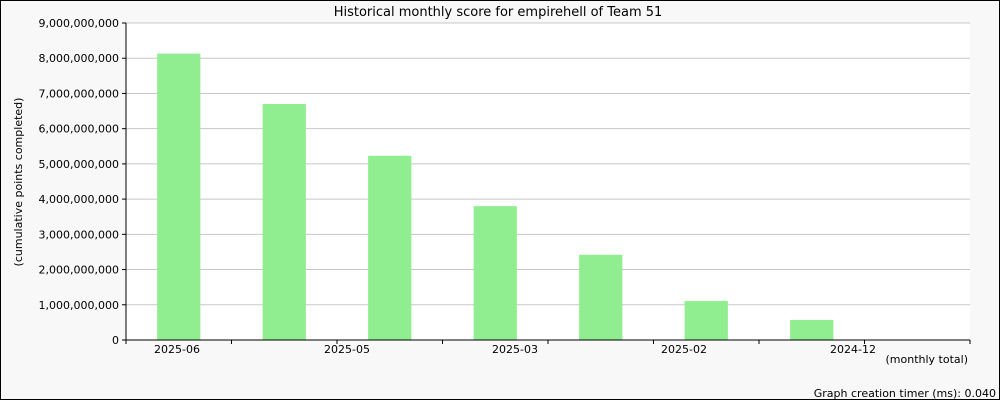  I want to click on x-tick-labels: 2025-06 2025-05 2025-03 2025-02 2024-12, so click(515, 349).